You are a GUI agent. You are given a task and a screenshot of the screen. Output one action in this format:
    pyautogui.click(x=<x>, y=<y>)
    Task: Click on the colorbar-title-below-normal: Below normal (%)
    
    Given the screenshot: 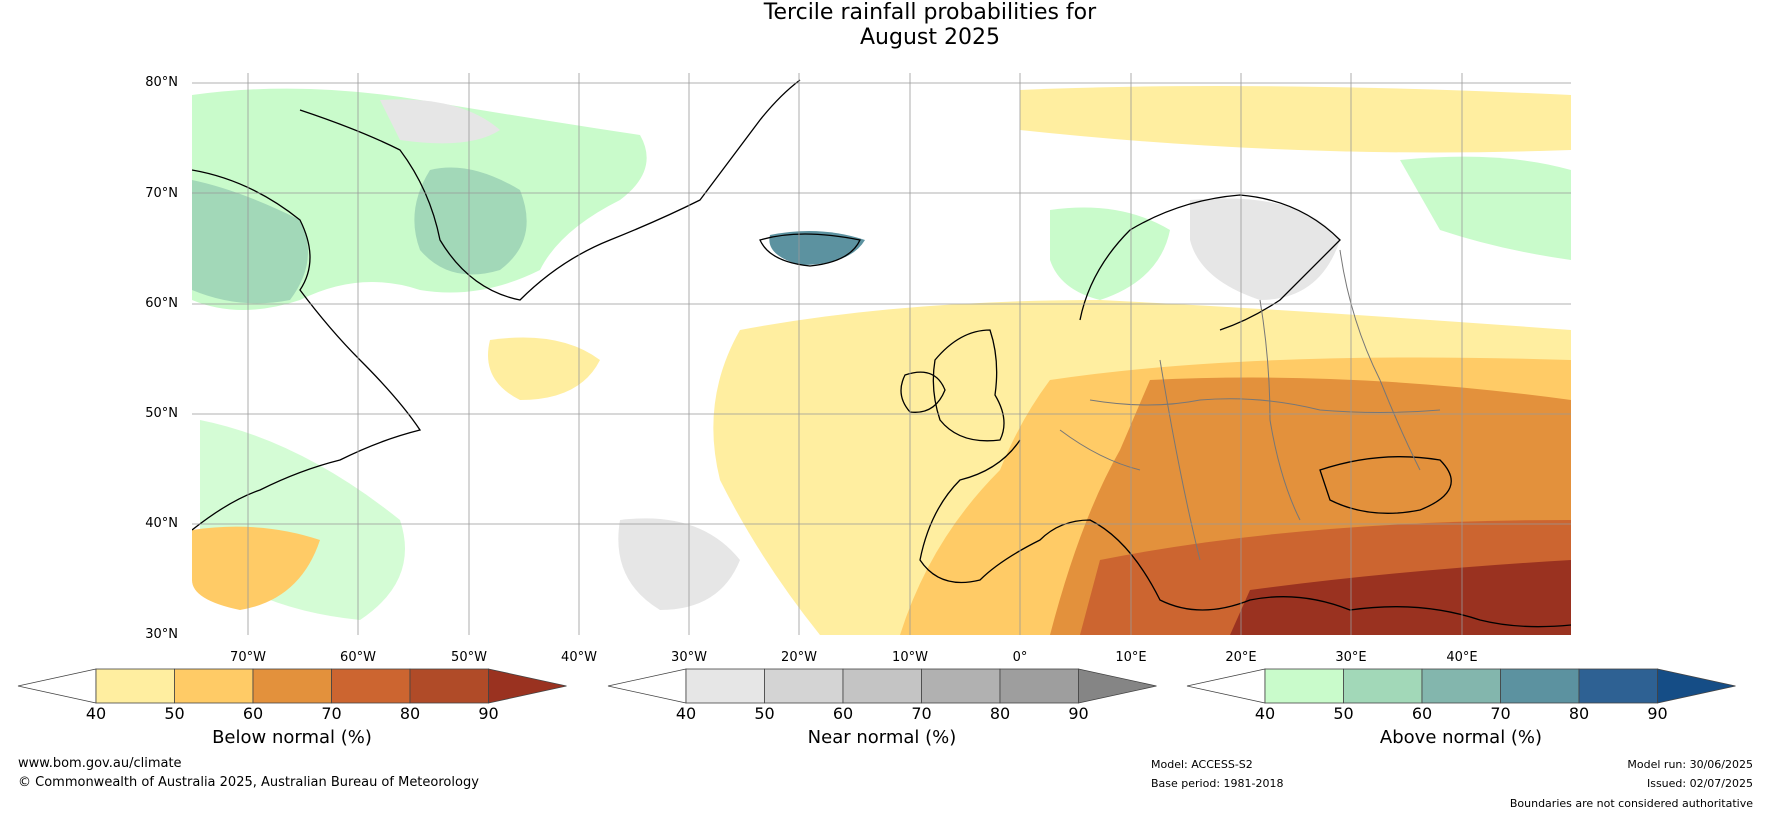 What is the action you would take?
    pyautogui.click(x=292, y=737)
    